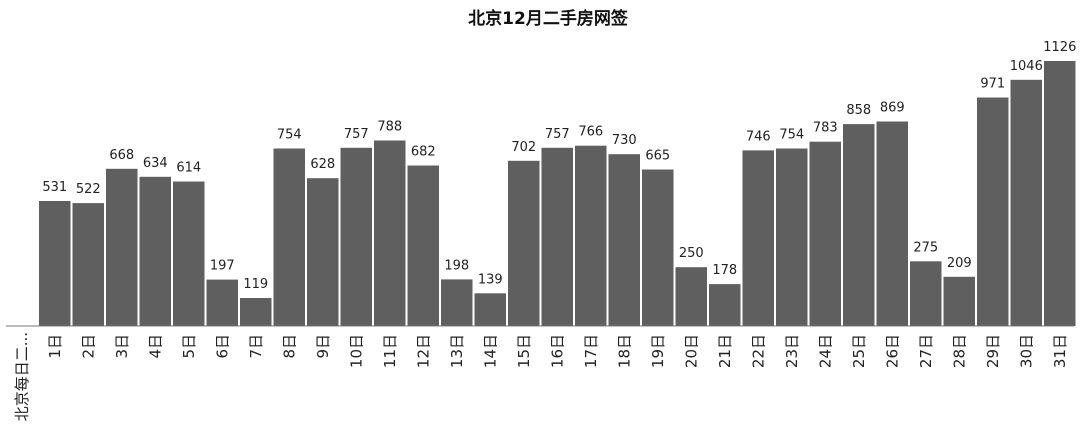 The width and height of the screenshot is (1080, 442). I want to click on x-tick-label-25: 25日, so click(859, 351).